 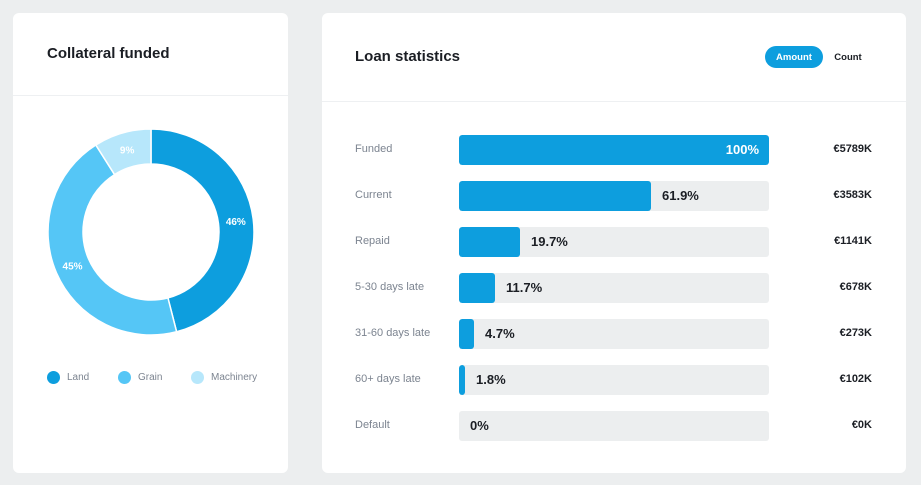 I want to click on loan-stat-amount: €3583K, so click(x=852, y=195).